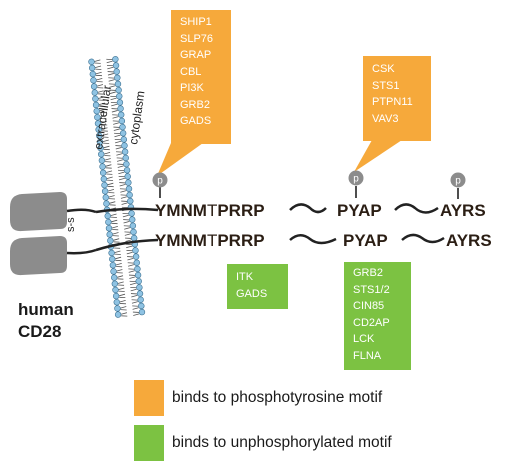  I want to click on motif-prrp-bottom: PRRP, so click(240, 240).